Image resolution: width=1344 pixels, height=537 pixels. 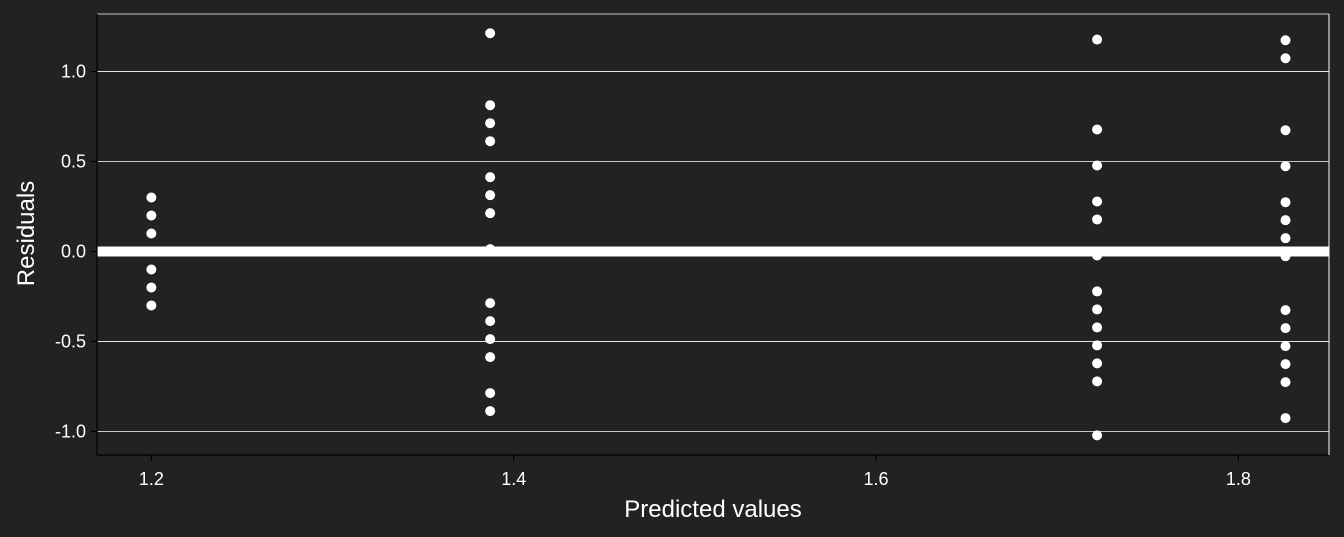 I want to click on x-tick-label-3: 1.8, so click(x=1238, y=479).